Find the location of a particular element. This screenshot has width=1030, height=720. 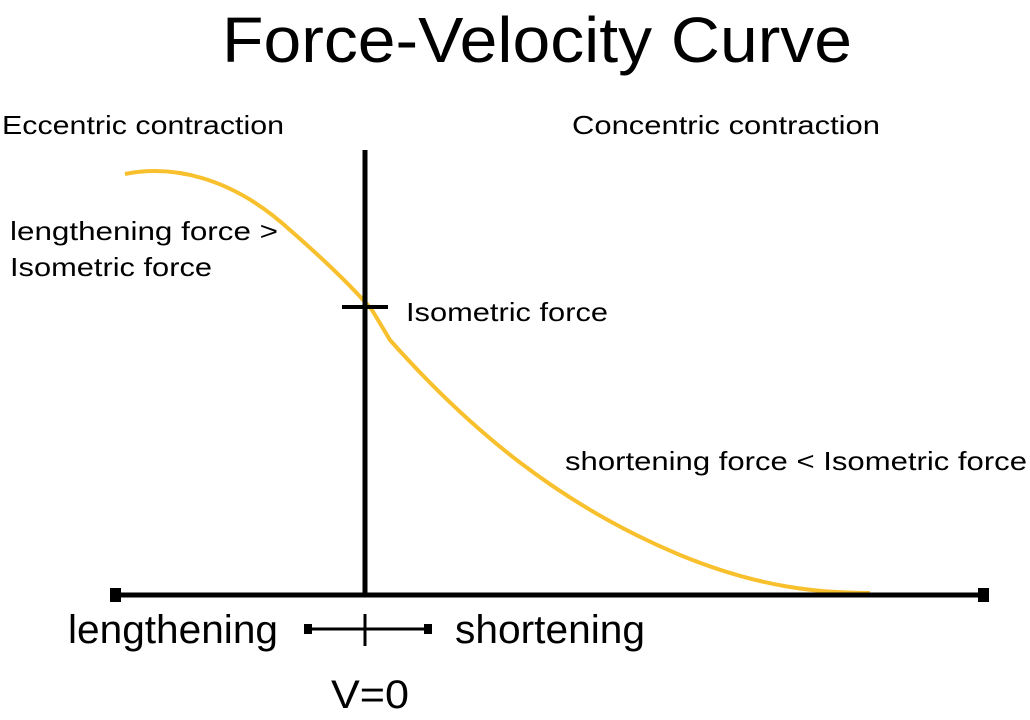

axis-label: lengthening is located at coordinates (173, 630).